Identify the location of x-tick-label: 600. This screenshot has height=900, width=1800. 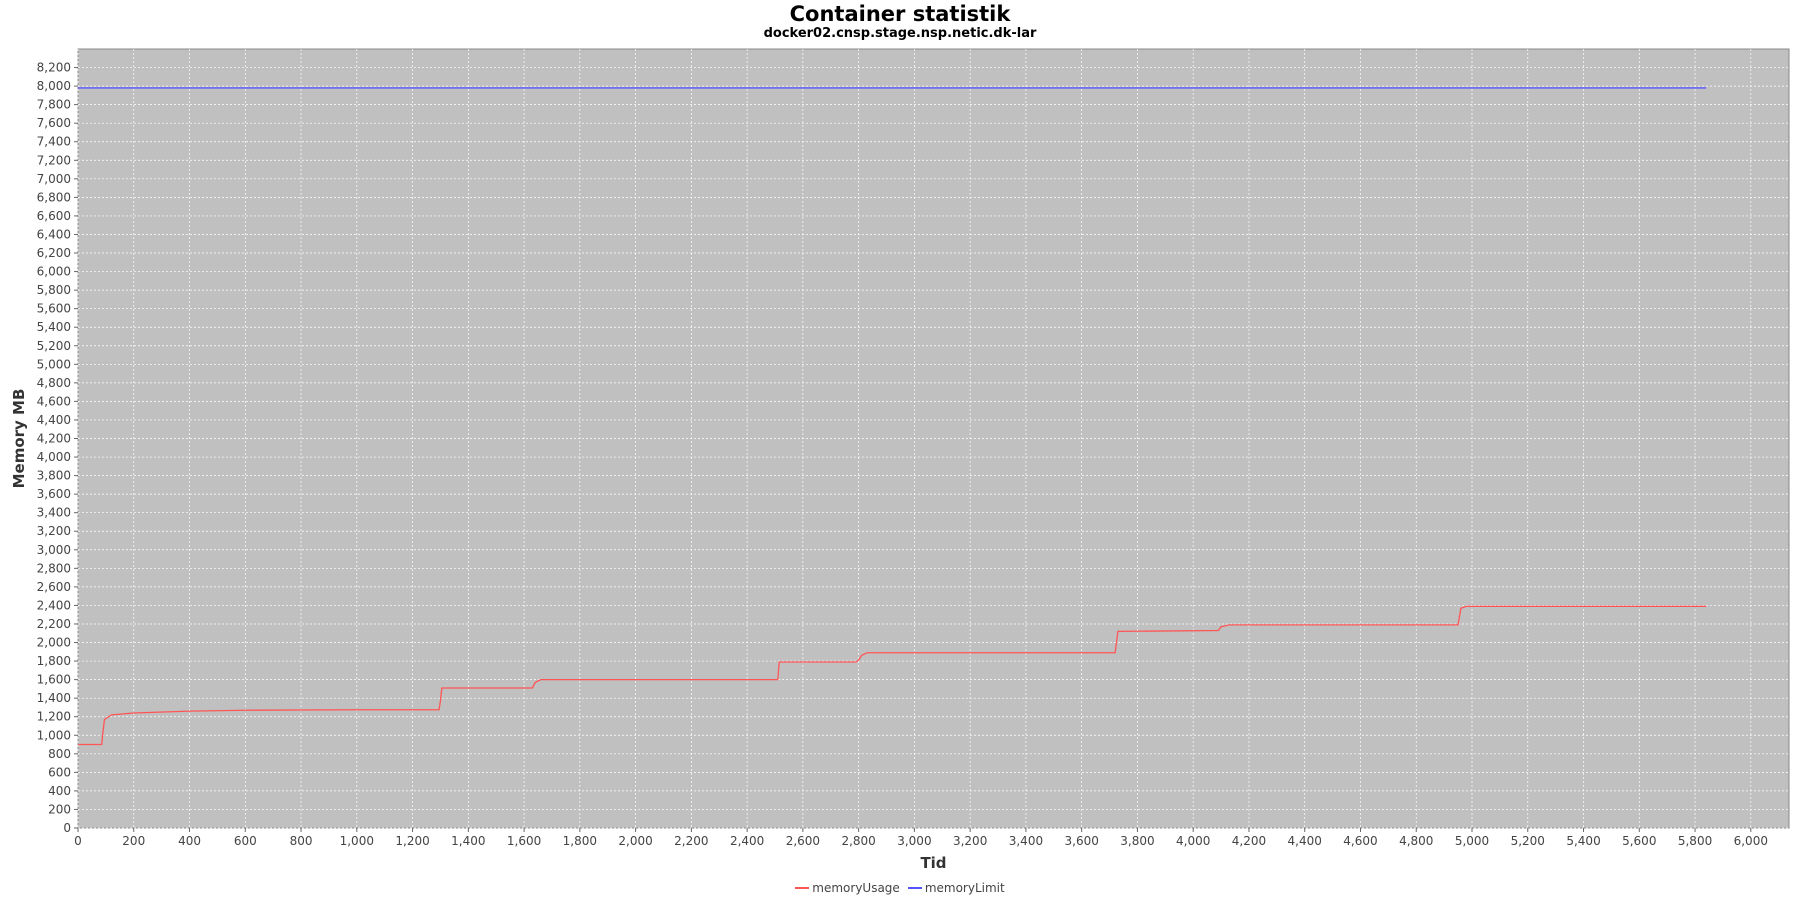
(245, 841).